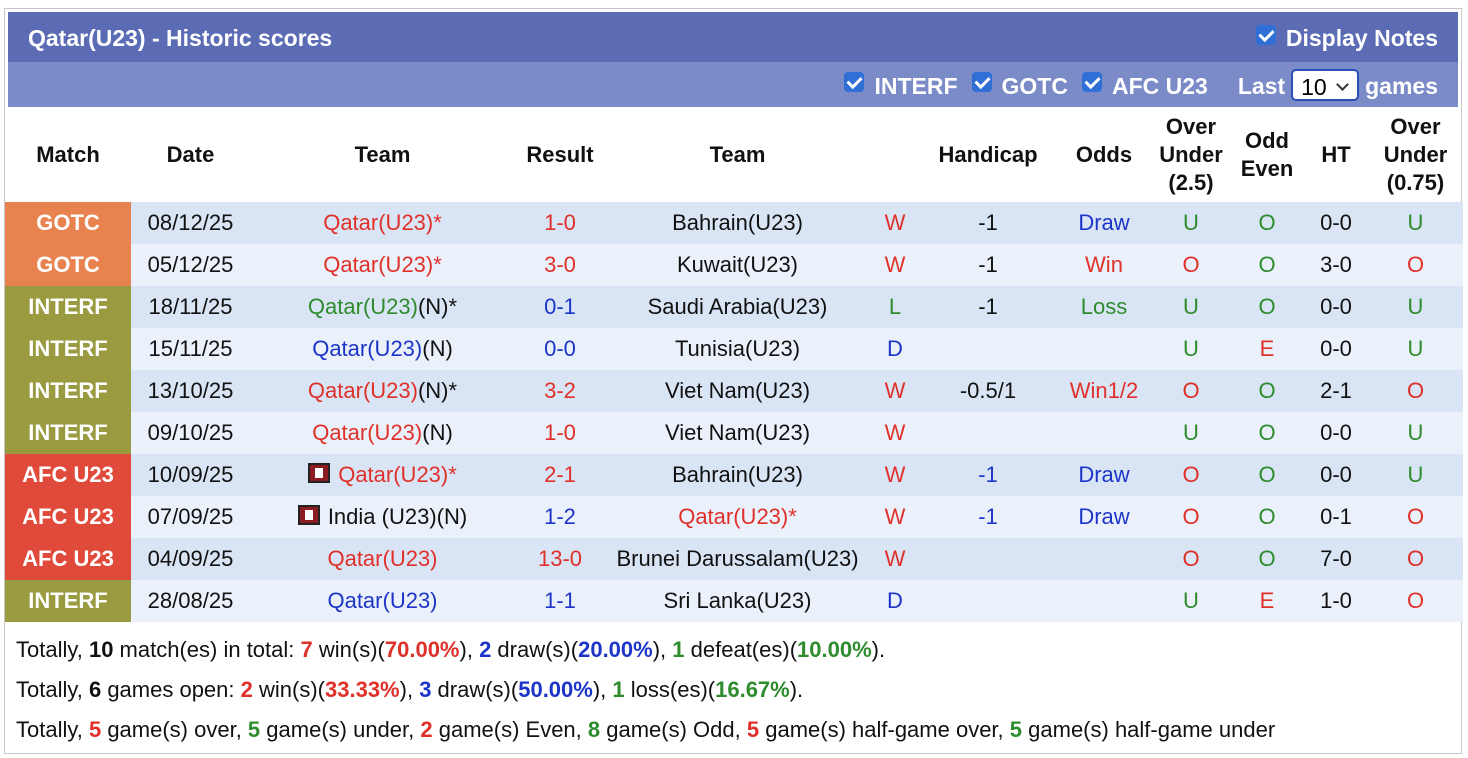  I want to click on result-text: 0-0, so click(560, 348).